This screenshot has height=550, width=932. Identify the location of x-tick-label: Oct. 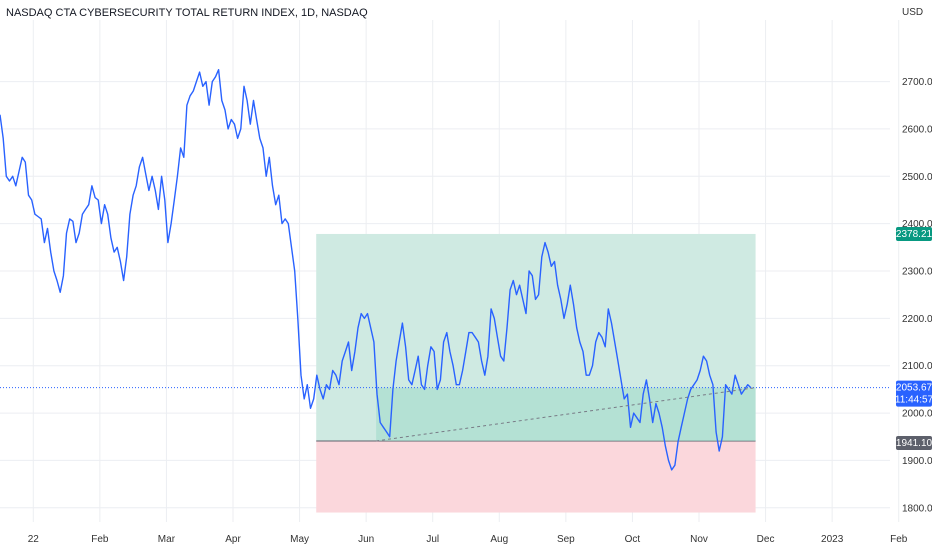
(633, 539).